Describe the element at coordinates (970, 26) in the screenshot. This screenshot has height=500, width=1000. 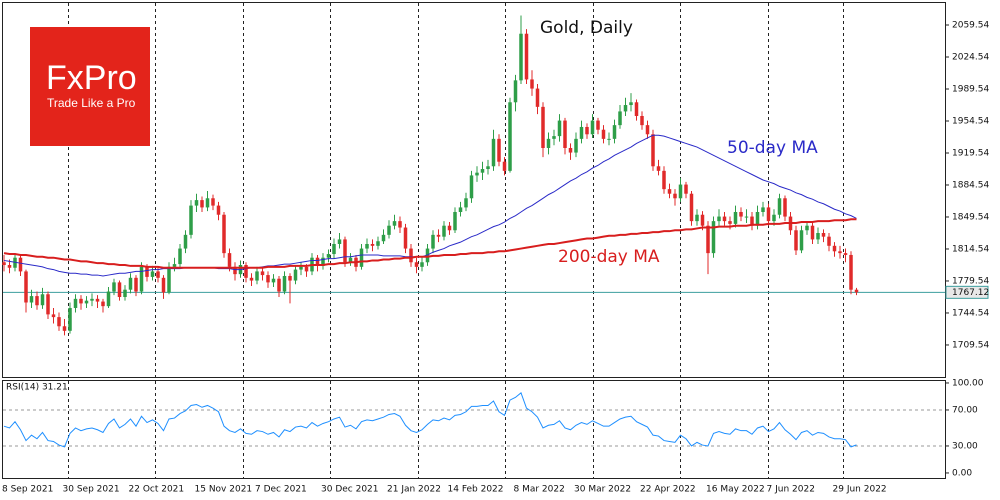
I see `y-tick-label: 2059.54` at that location.